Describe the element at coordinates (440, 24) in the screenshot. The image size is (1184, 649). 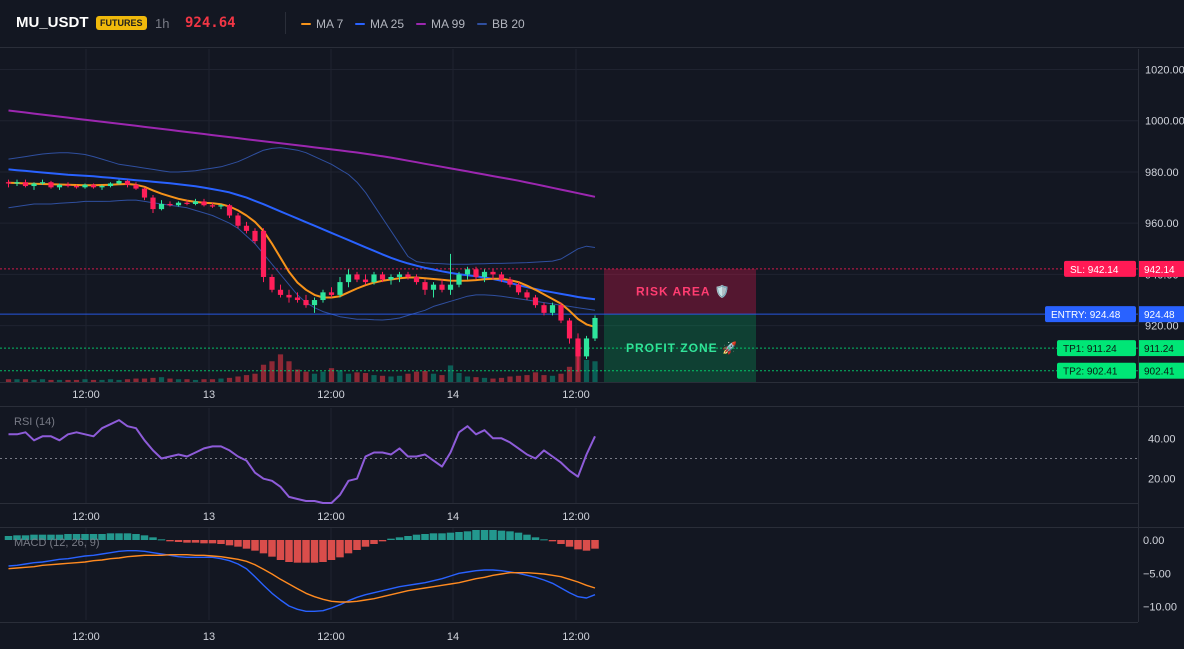
I see `legend-ma99: MA 99` at that location.